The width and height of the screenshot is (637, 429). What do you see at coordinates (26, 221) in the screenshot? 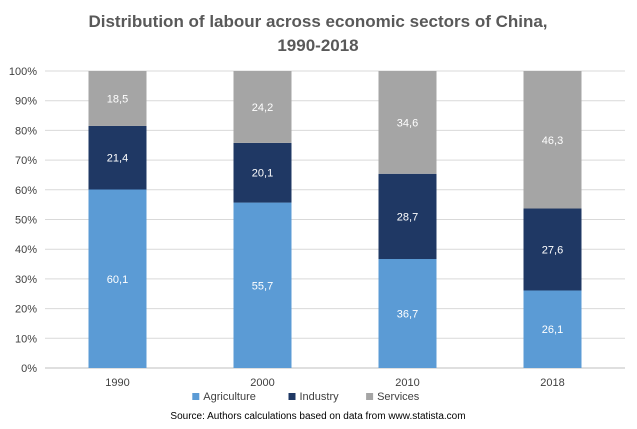
I see `y-tick-label: 50%` at bounding box center [26, 221].